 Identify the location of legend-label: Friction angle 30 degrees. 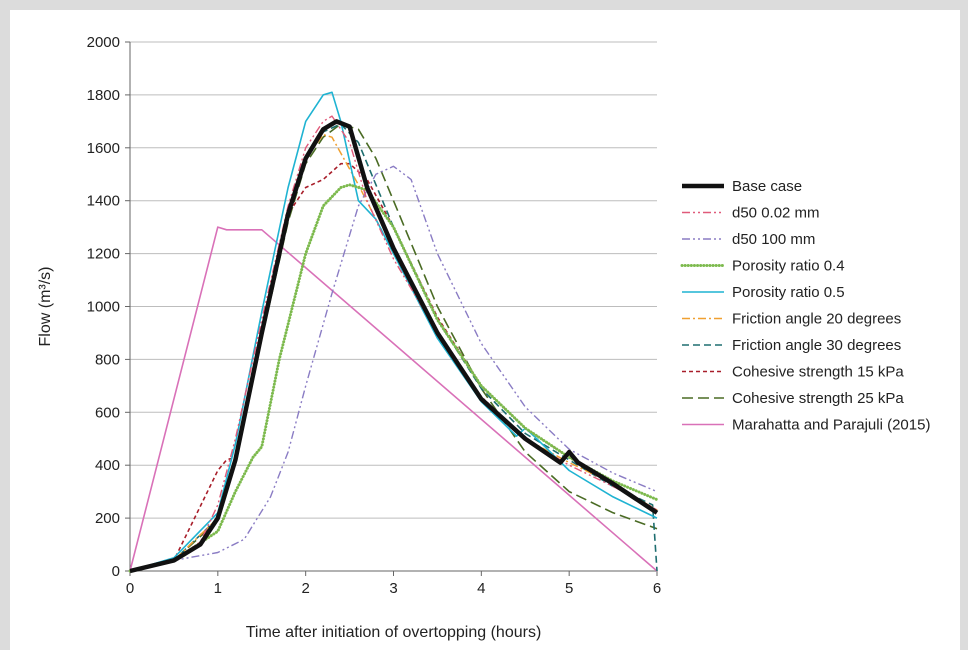
(816, 345).